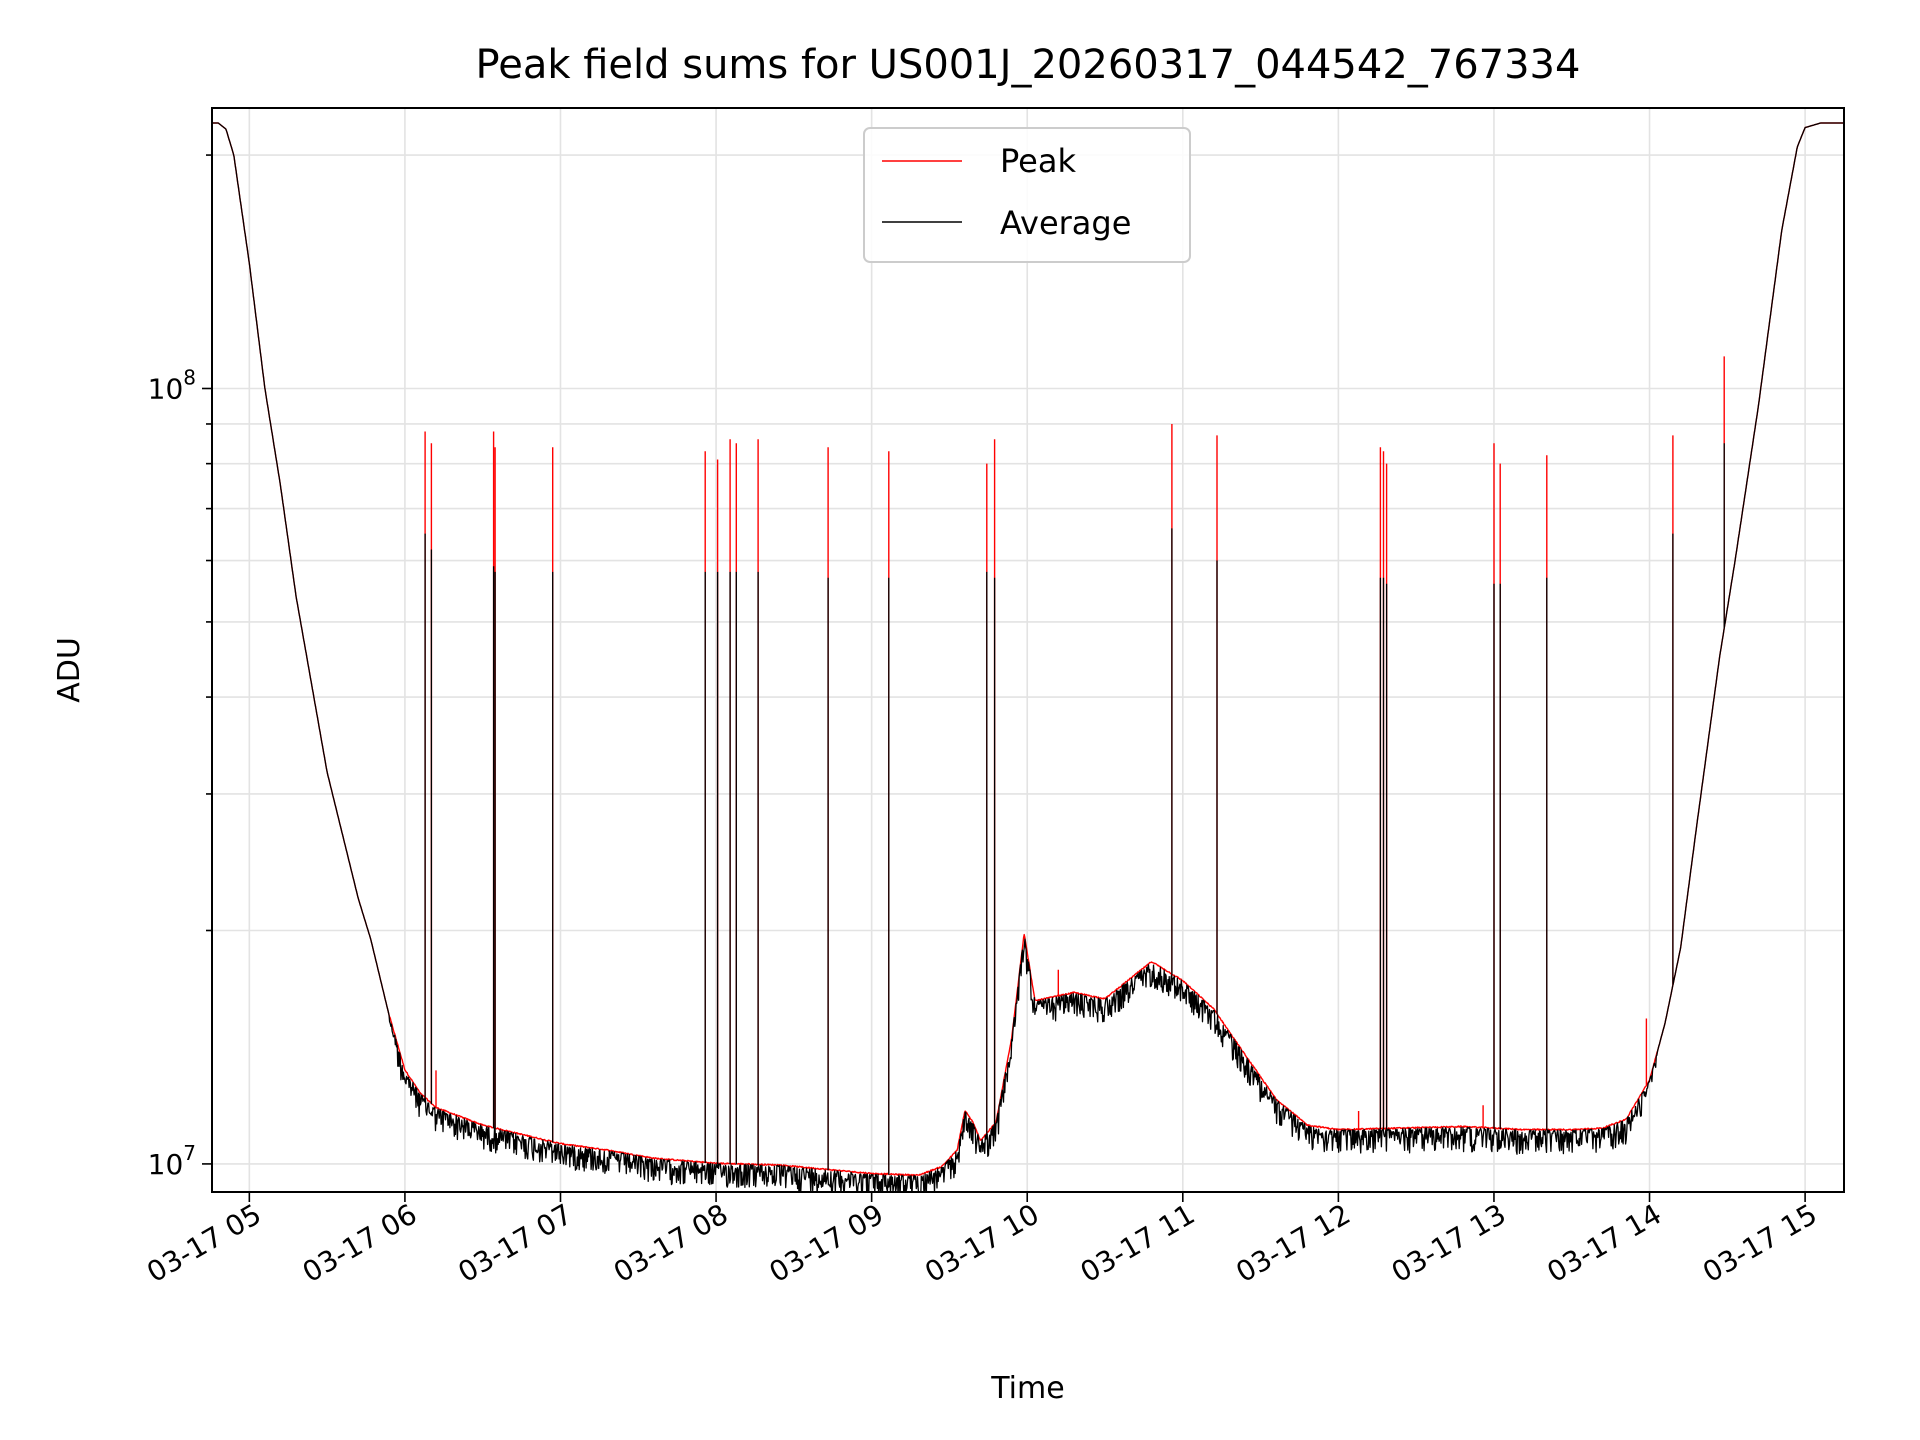  What do you see at coordinates (1038, 161) in the screenshot?
I see `legend-peak-label: Peak` at bounding box center [1038, 161].